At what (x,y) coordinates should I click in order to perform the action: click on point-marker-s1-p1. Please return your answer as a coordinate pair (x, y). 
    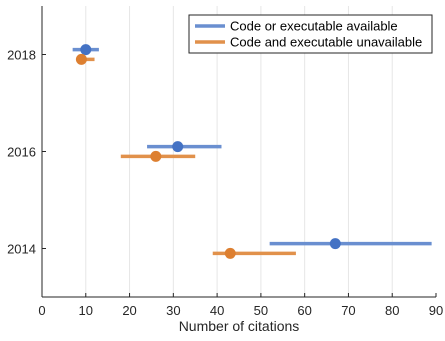
    Looking at the image, I should click on (156, 156).